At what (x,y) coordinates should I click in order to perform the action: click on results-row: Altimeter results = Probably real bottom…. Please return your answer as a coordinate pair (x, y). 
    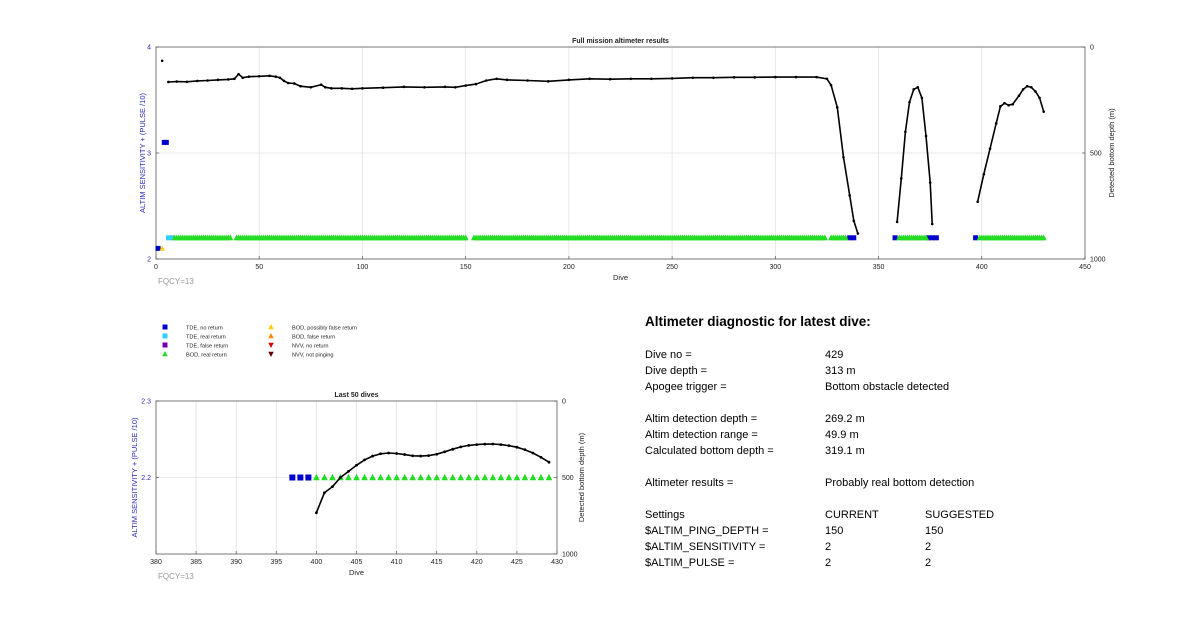
    Looking at the image, I should click on (905, 483).